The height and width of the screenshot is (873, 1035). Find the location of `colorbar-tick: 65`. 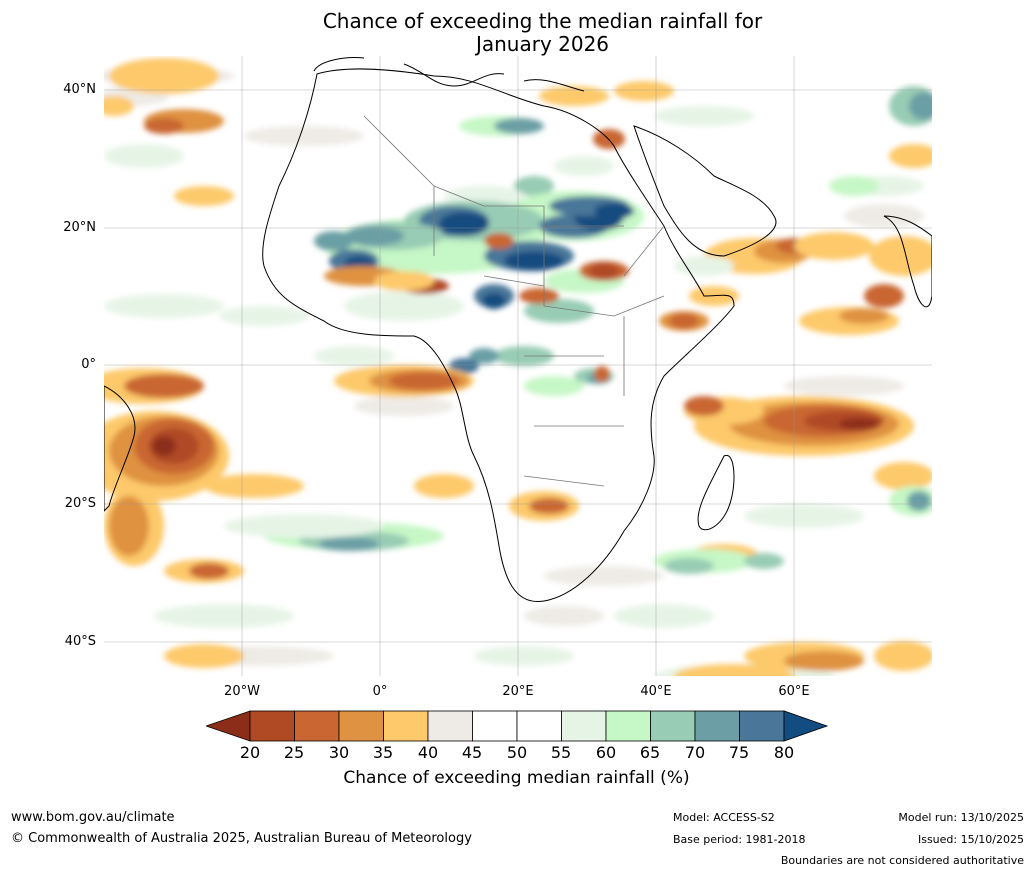

colorbar-tick: 65 is located at coordinates (650, 752).